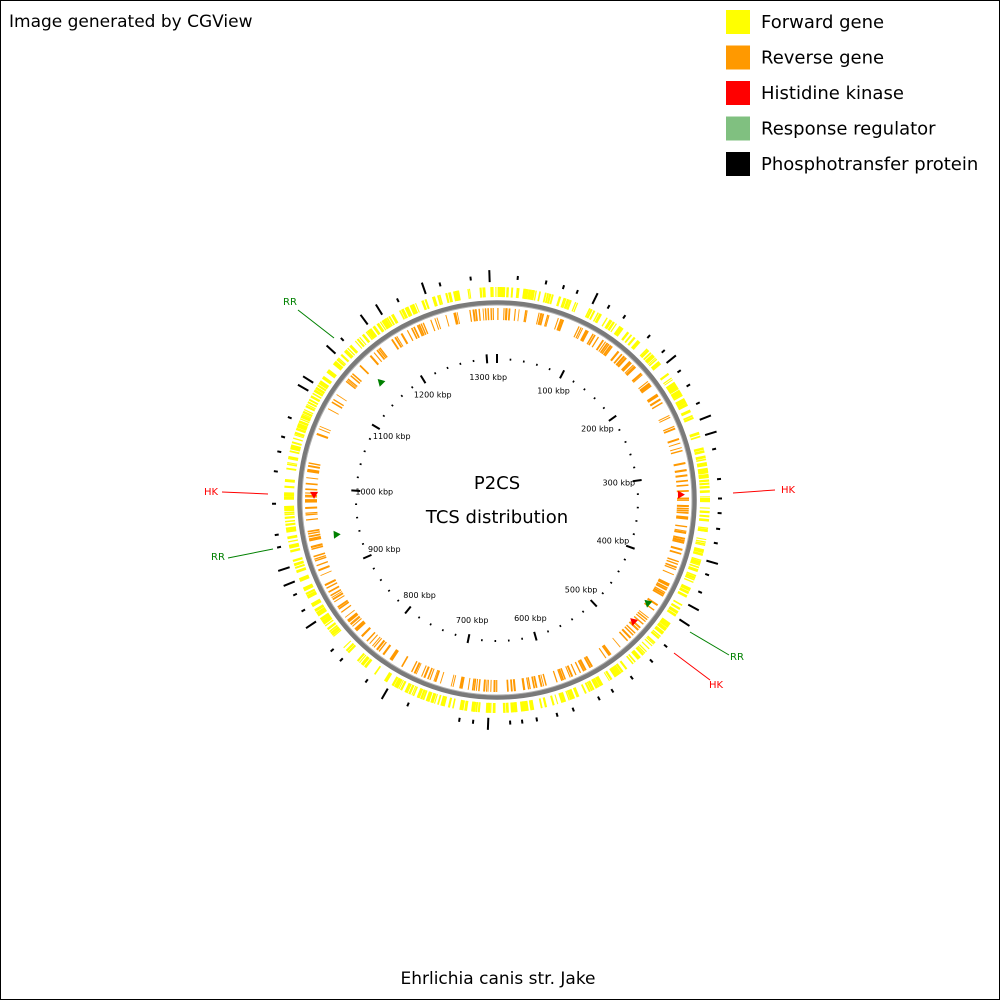 The height and width of the screenshot is (1000, 1000). I want to click on scale-label: 1200 kbp, so click(433, 395).